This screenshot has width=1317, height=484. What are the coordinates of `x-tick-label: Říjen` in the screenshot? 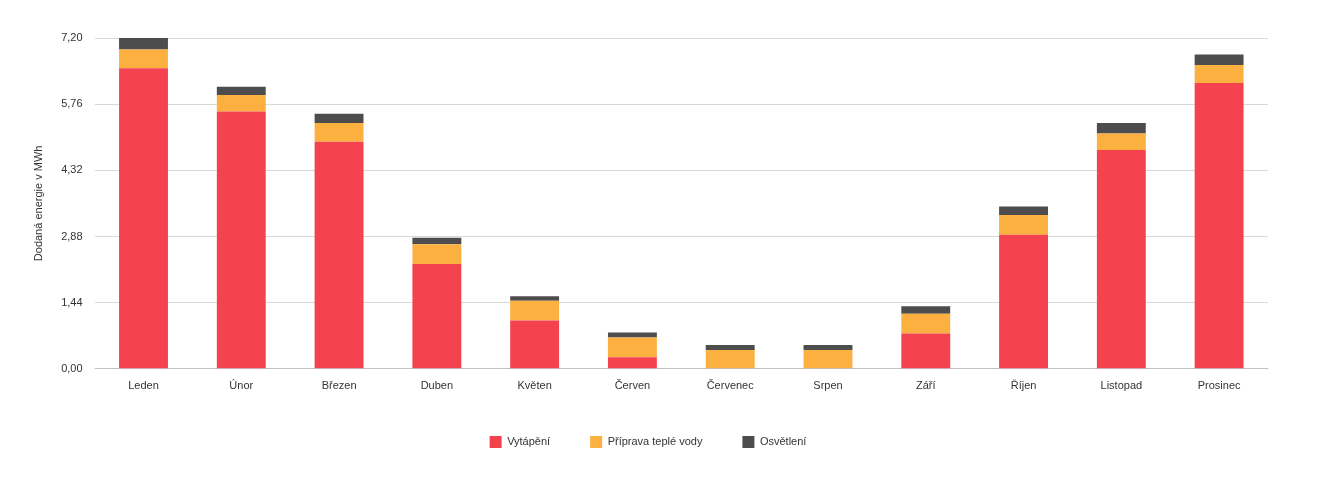 It's located at (1023, 385).